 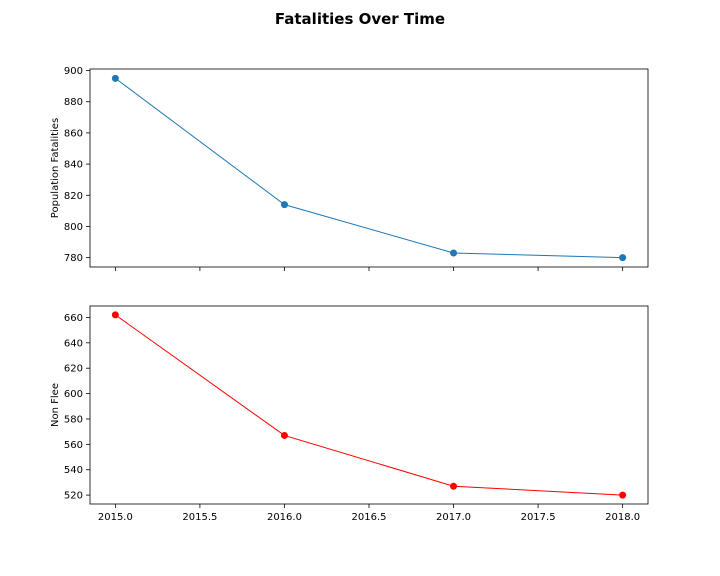 I want to click on y-tick-label: 780, so click(x=73, y=258).